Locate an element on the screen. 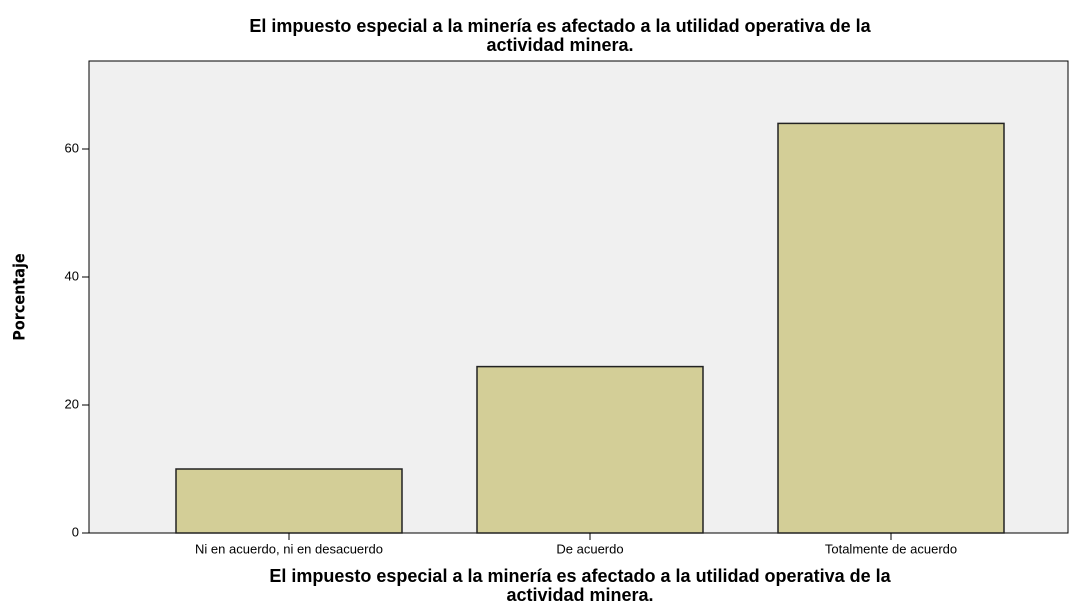  chart-title: actividad minera. is located at coordinates (559, 45).